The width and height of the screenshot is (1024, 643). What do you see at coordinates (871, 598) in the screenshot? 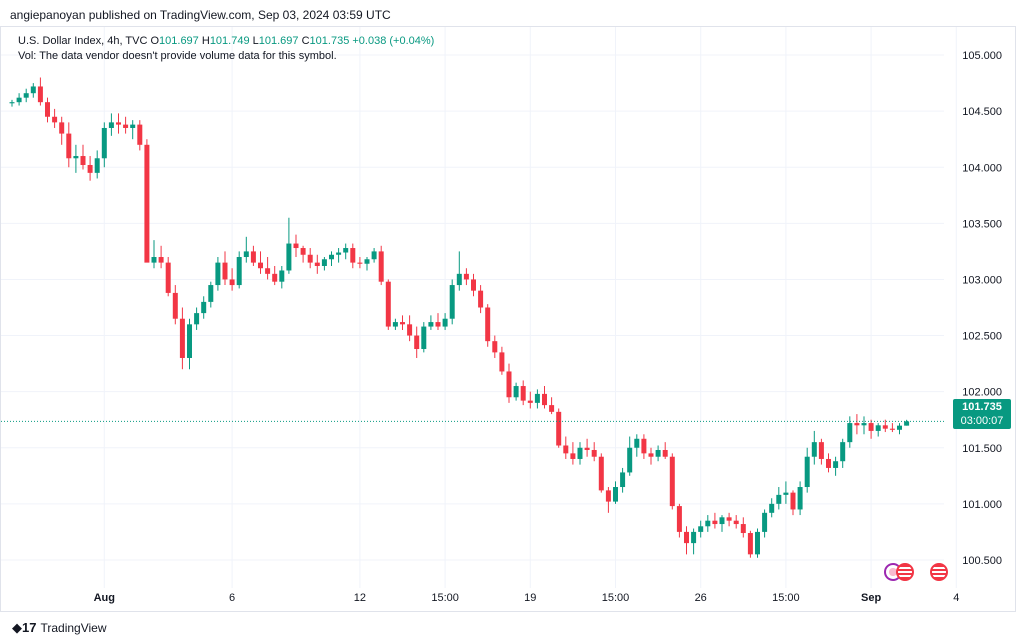
I see `x-tick-label: Sep` at bounding box center [871, 598].